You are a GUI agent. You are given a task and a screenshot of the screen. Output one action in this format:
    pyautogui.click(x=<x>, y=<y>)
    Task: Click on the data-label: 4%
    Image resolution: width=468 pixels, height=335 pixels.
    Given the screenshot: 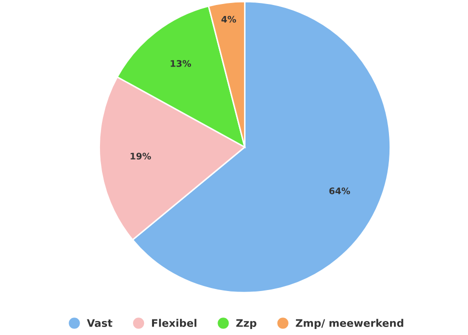 What is the action you would take?
    pyautogui.click(x=228, y=19)
    